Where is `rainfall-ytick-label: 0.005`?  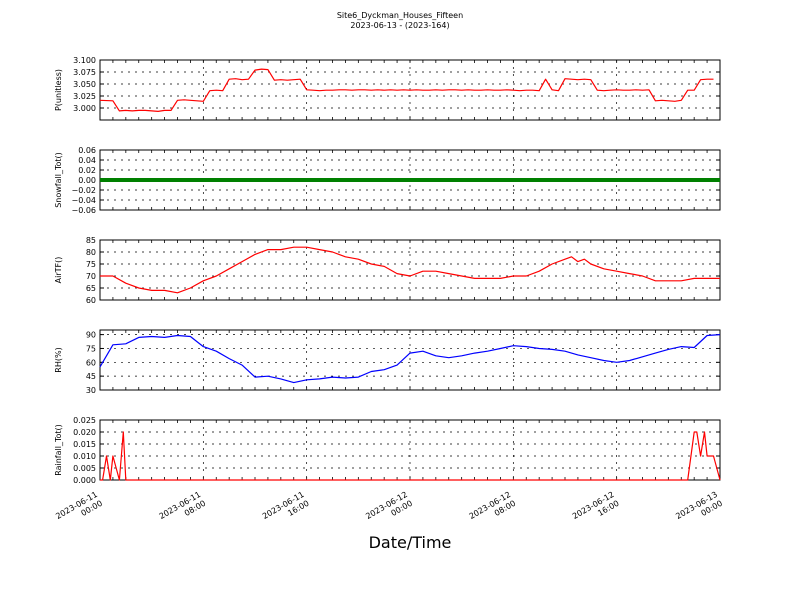
rainfall-ytick-label: 0.005 is located at coordinates (84, 468).